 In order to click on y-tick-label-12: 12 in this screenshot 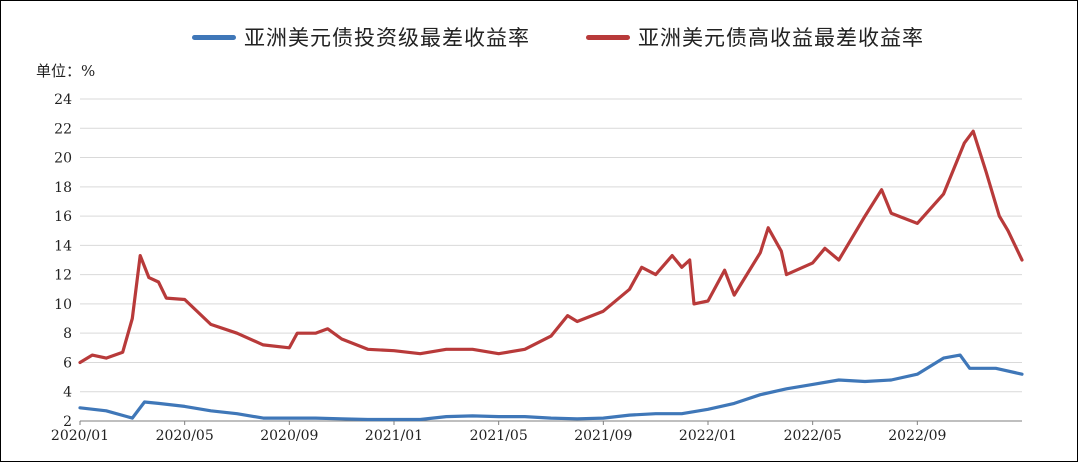, I will do `click(63, 276)`.